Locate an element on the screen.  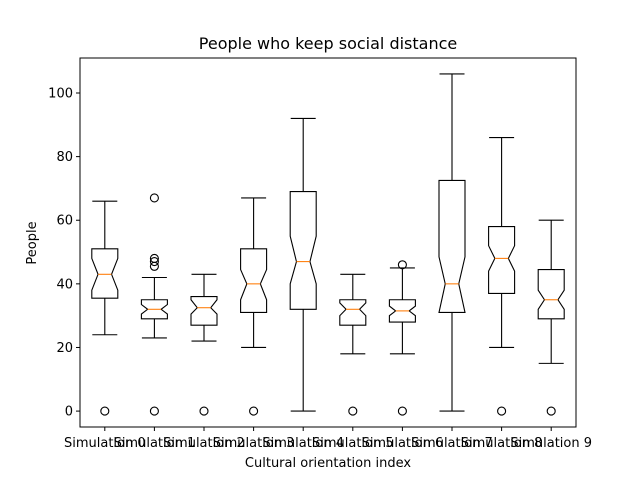
y-tick-label: 20 is located at coordinates (64, 348).